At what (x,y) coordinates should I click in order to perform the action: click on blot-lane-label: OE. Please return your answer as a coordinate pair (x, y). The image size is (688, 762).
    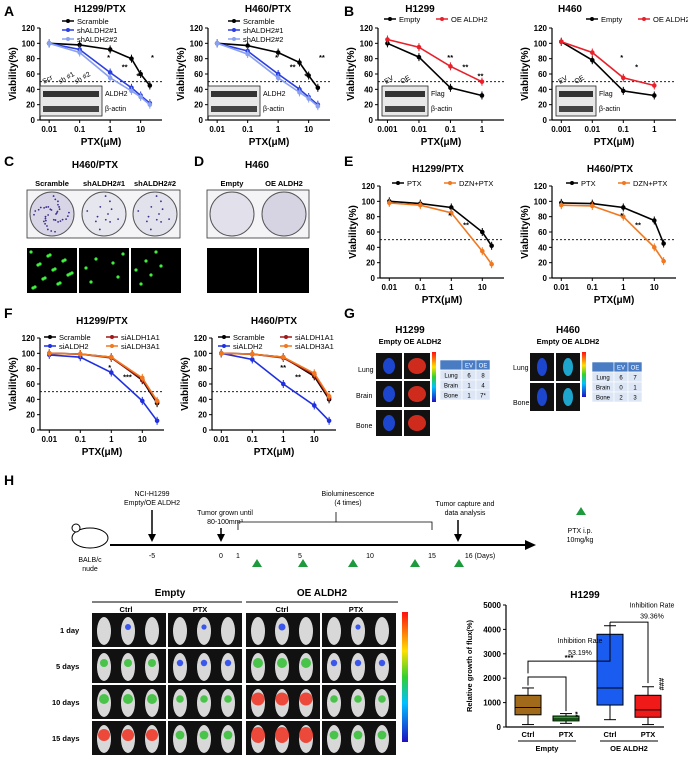
    Looking at the image, I should click on (406, 79).